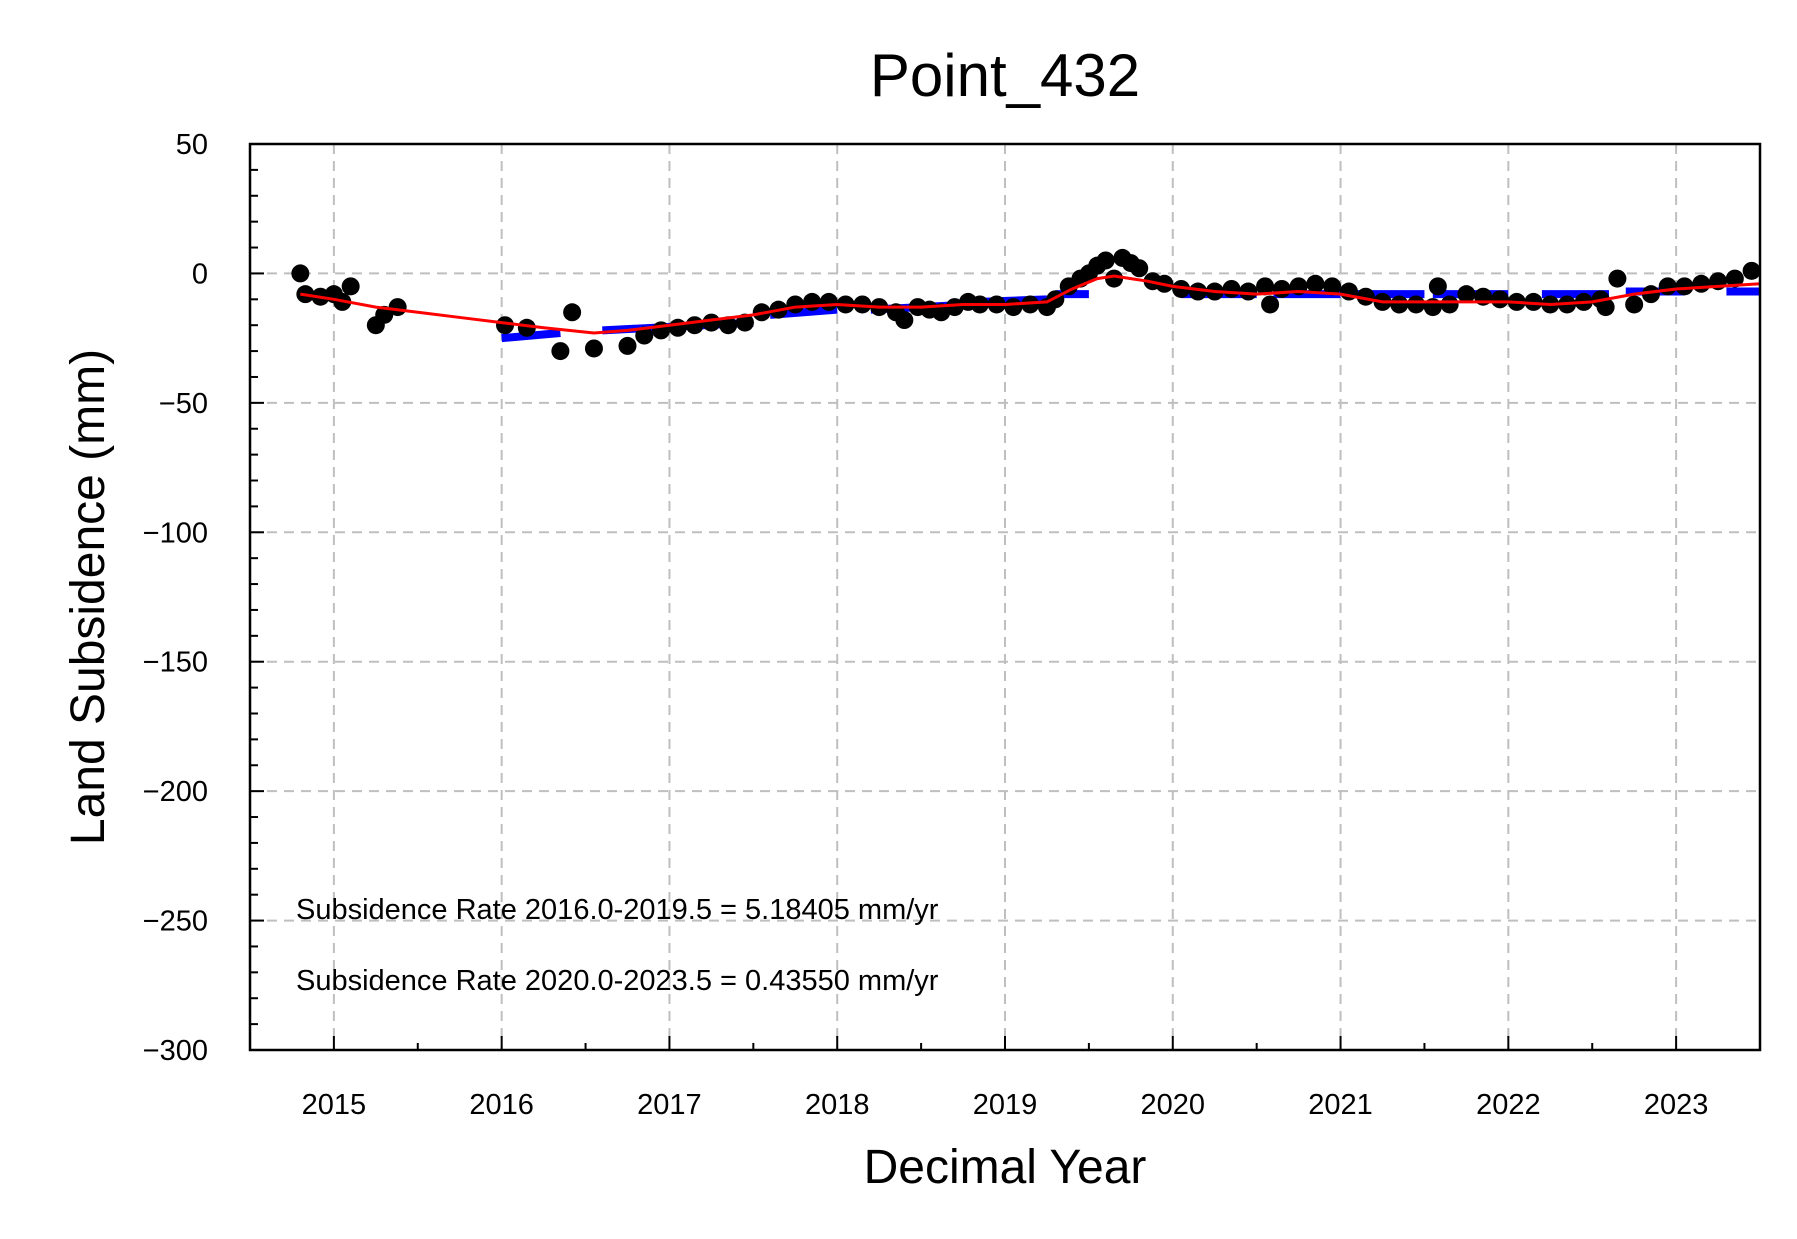 Image resolution: width=1797 pixels, height=1239 pixels. I want to click on y-tick-label: 0, so click(200, 274).